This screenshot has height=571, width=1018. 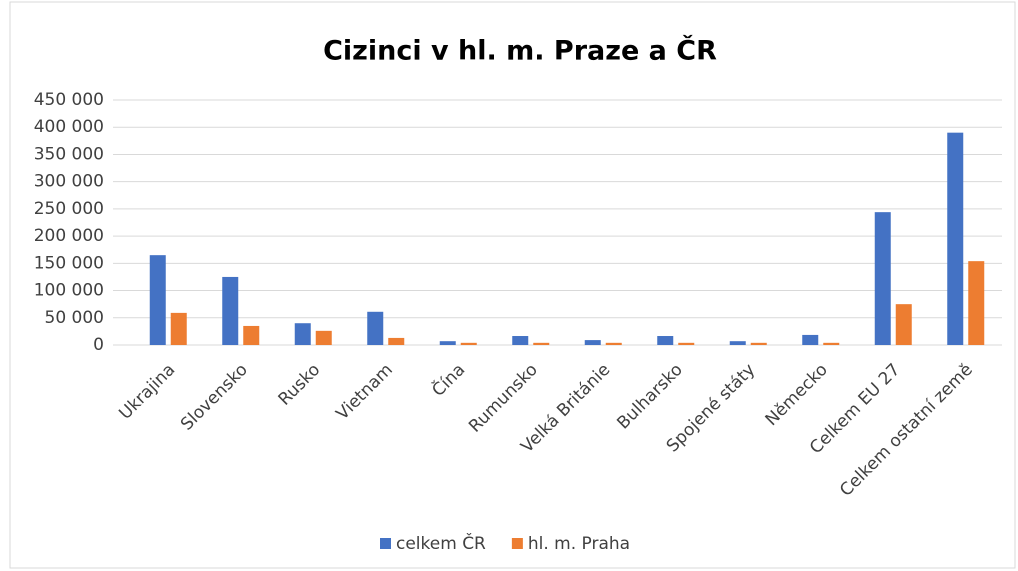 What do you see at coordinates (579, 544) in the screenshot?
I see `legend-label: hl. m. Praha` at bounding box center [579, 544].